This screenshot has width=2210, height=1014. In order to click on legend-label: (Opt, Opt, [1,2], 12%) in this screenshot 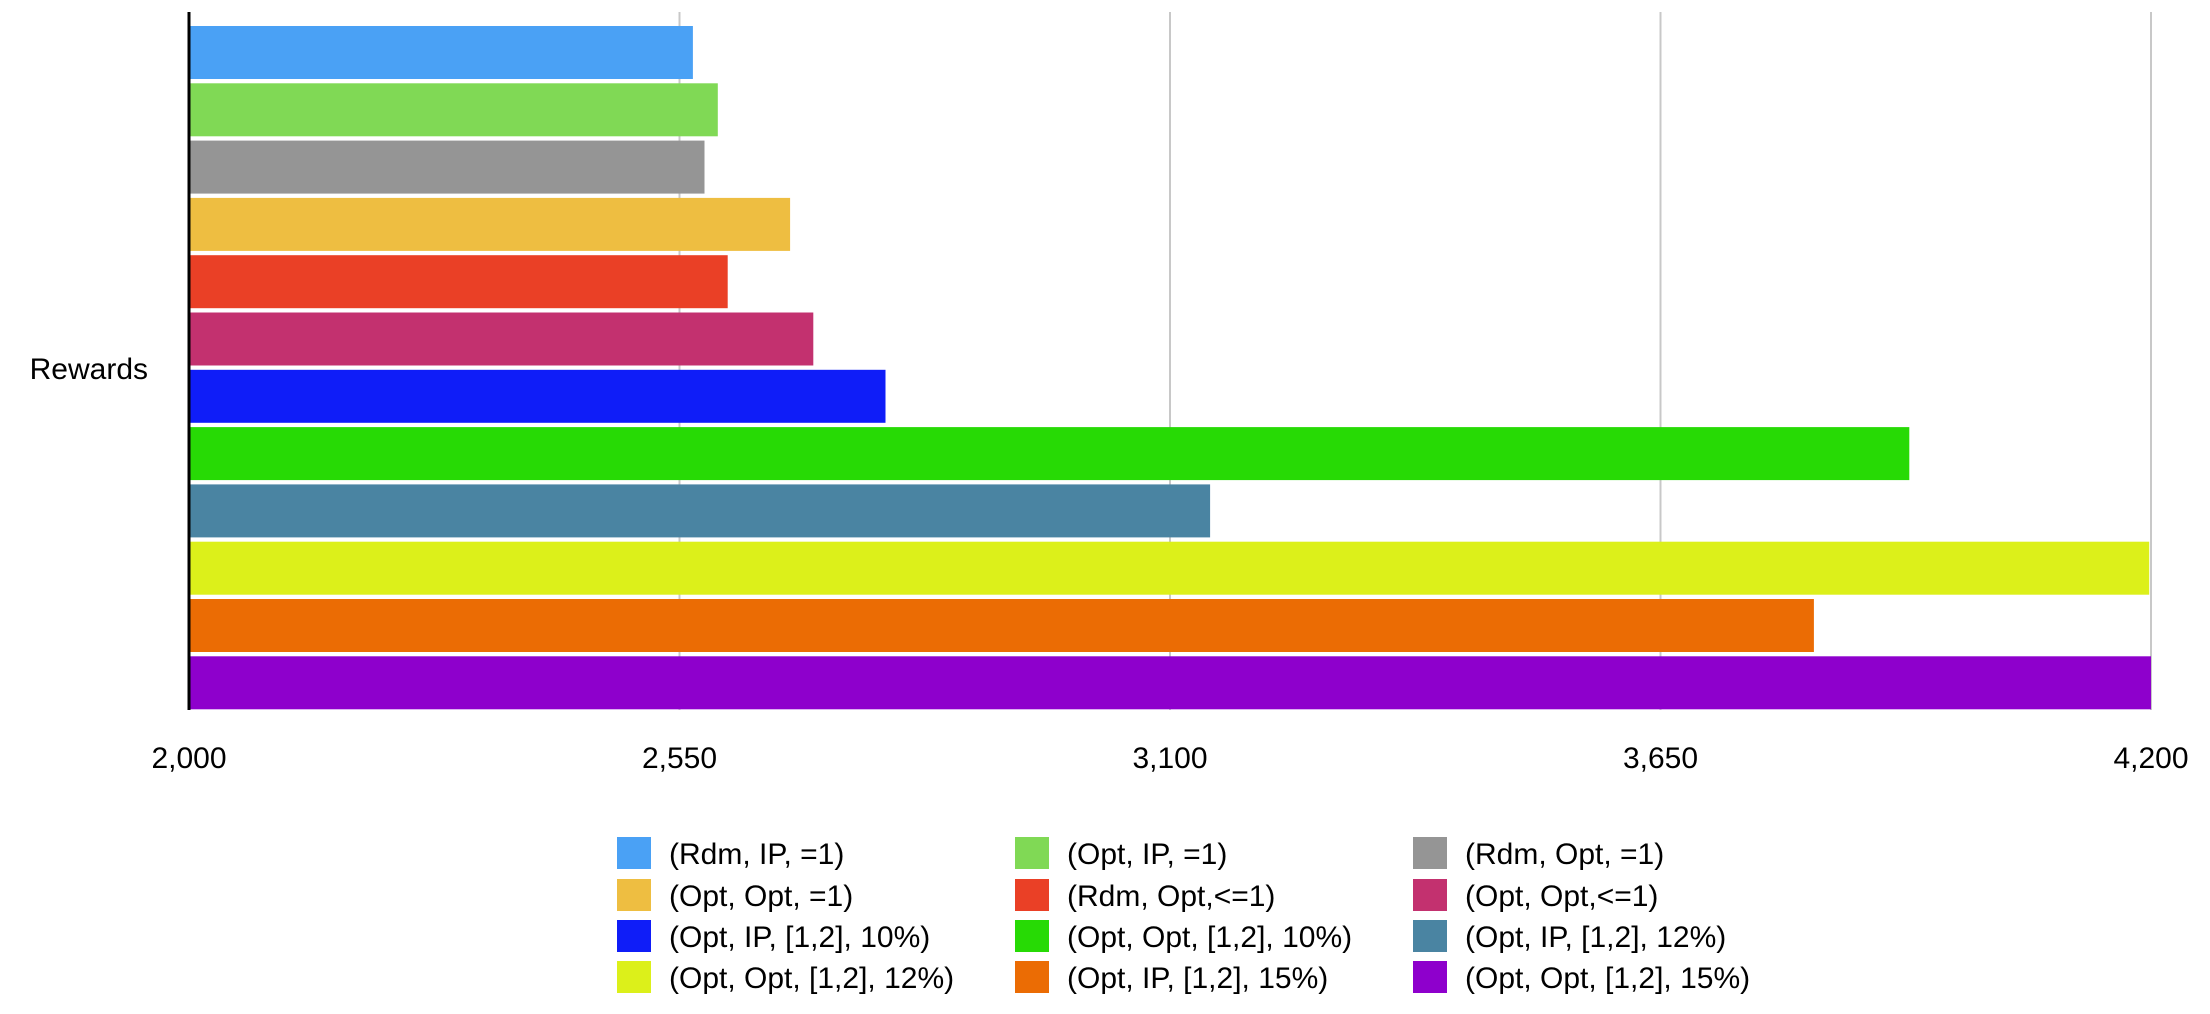, I will do `click(811, 978)`.